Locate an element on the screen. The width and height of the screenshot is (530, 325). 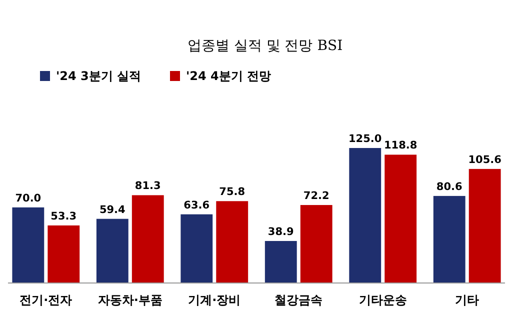
chart-title: 업종별 실적 및 전망 BSI is located at coordinates (265, 46).